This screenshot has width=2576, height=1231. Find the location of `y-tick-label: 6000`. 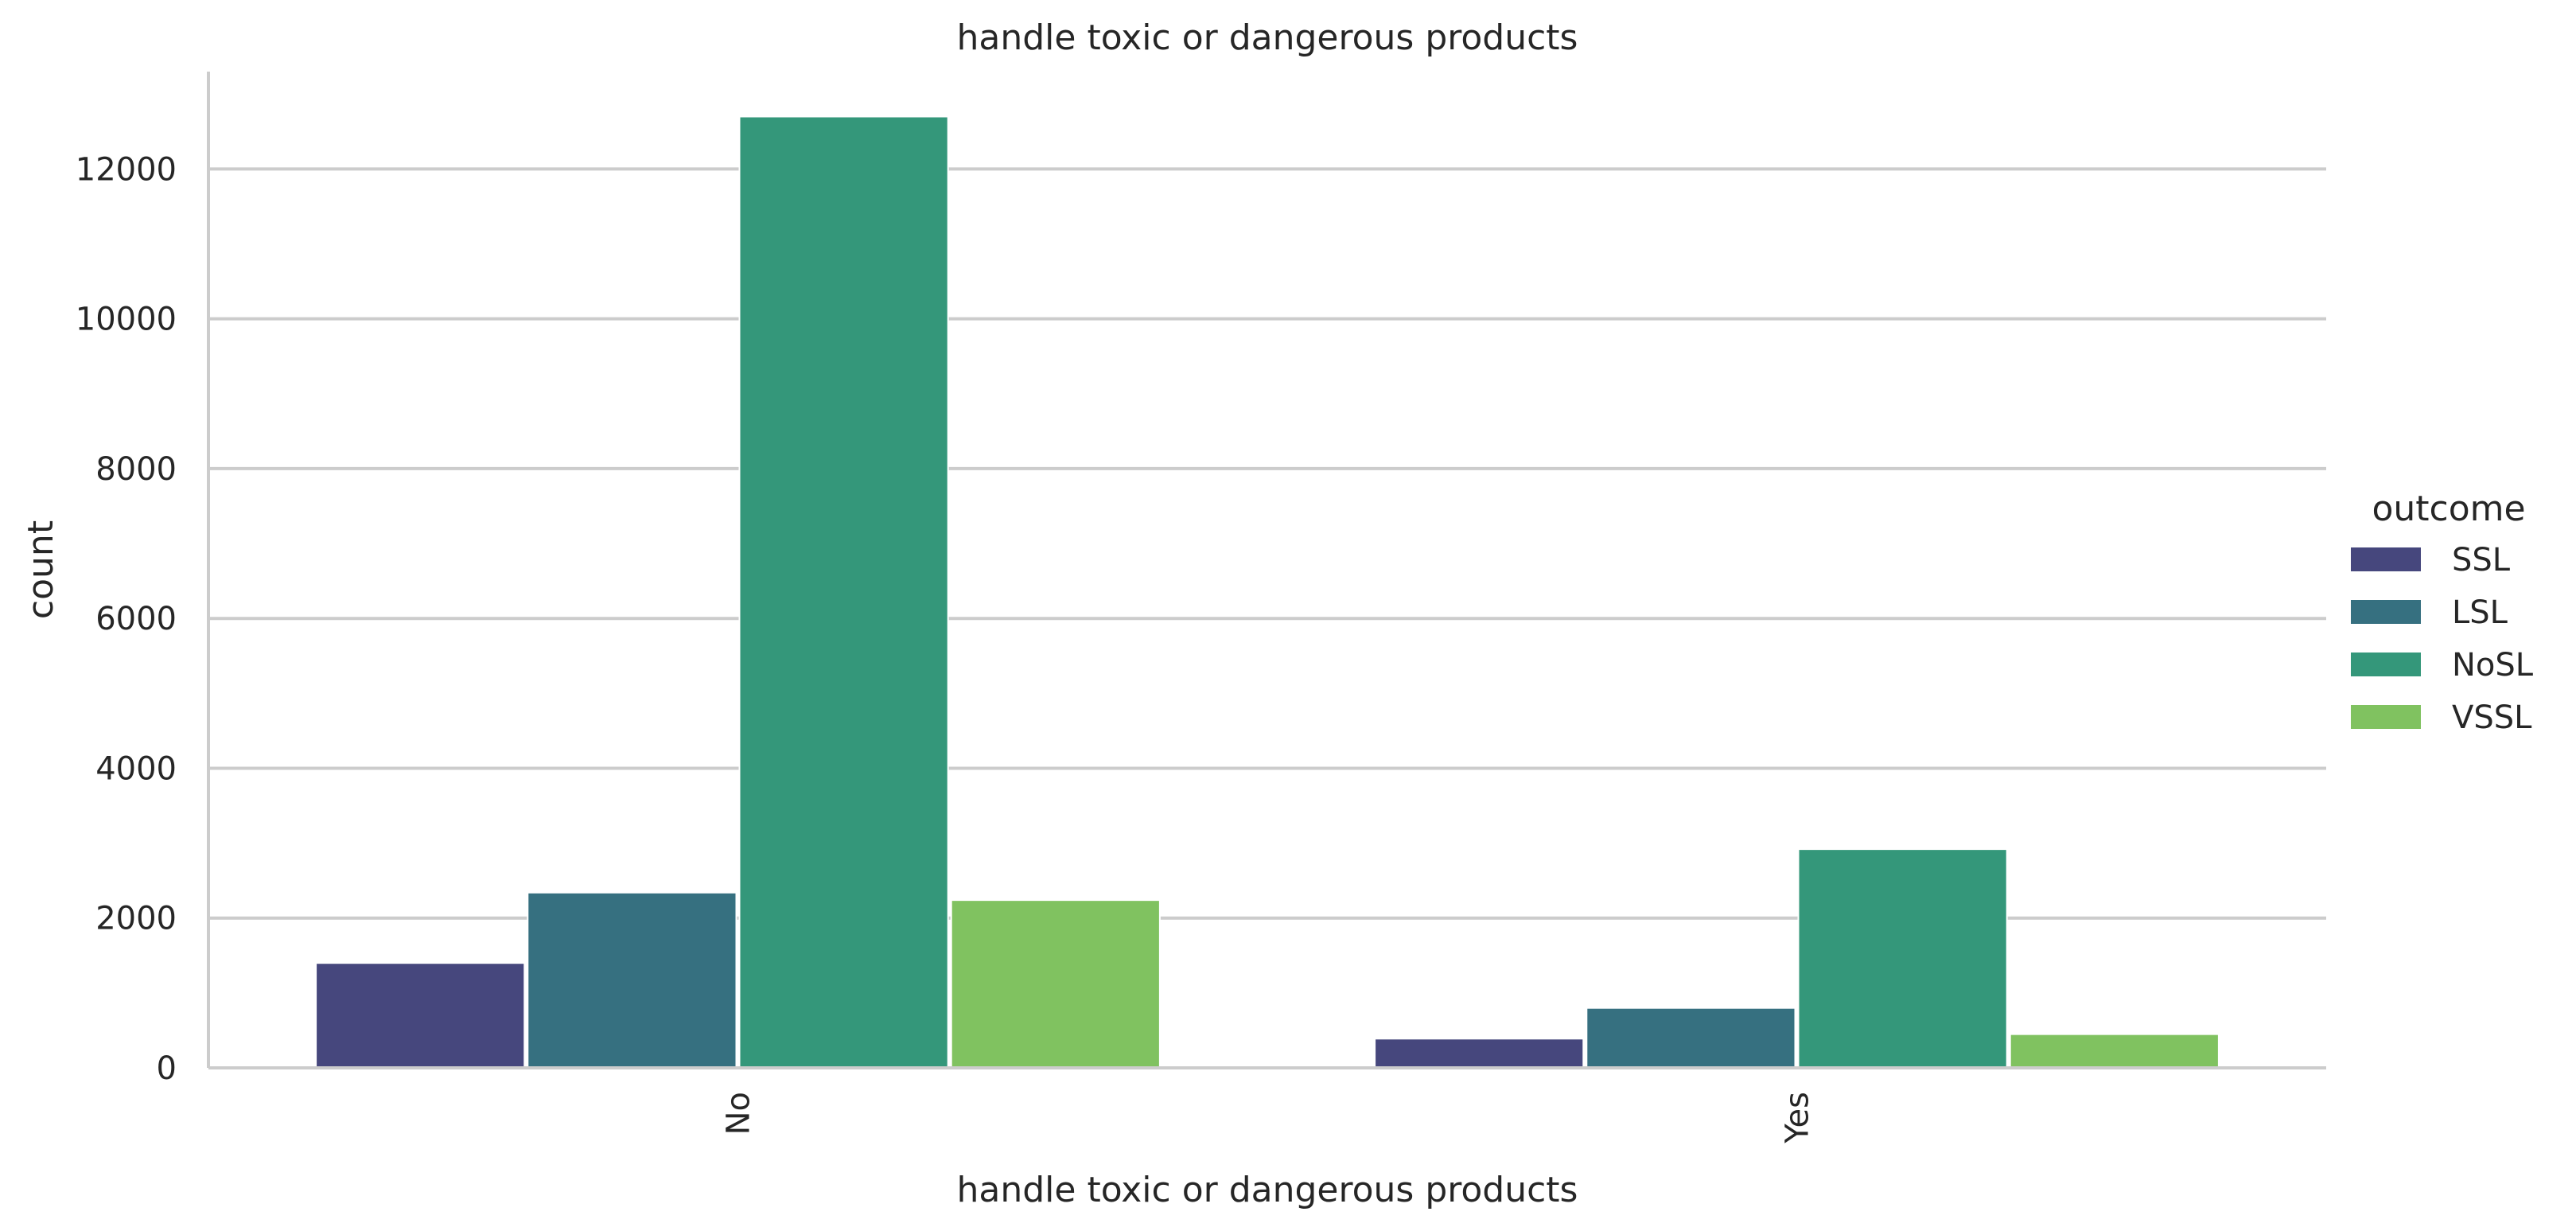

y-tick-label: 6000 is located at coordinates (136, 619).